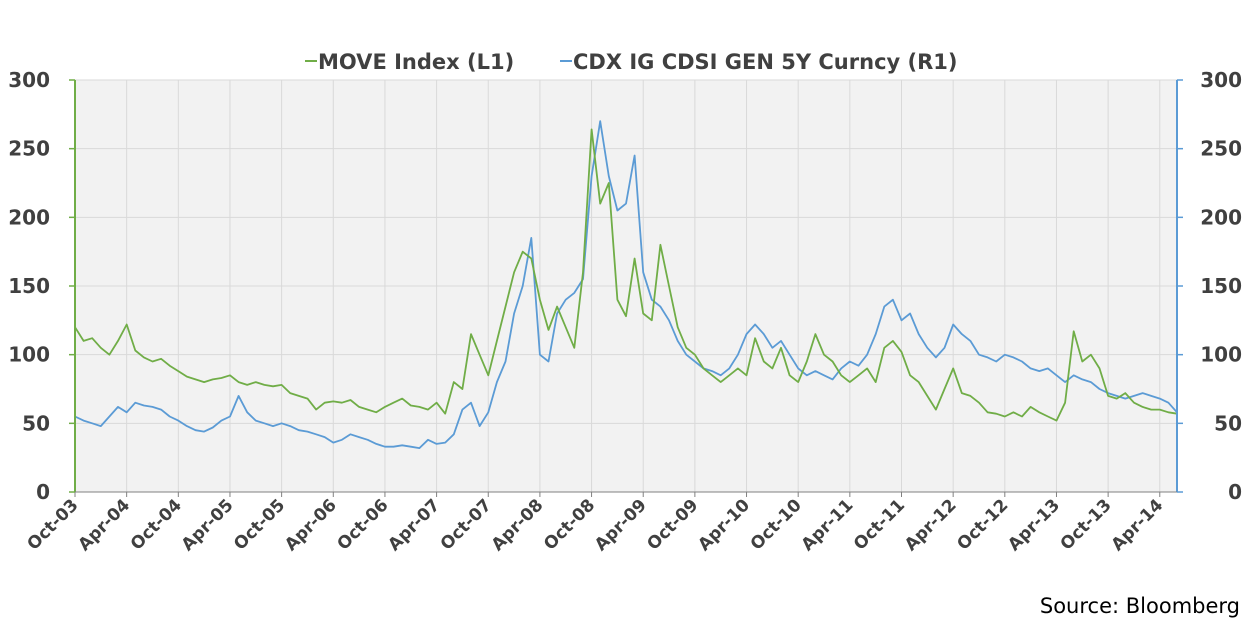 The width and height of the screenshot is (1250, 625). What do you see at coordinates (1221, 355) in the screenshot?
I see `y-right-tick-label: 100` at bounding box center [1221, 355].